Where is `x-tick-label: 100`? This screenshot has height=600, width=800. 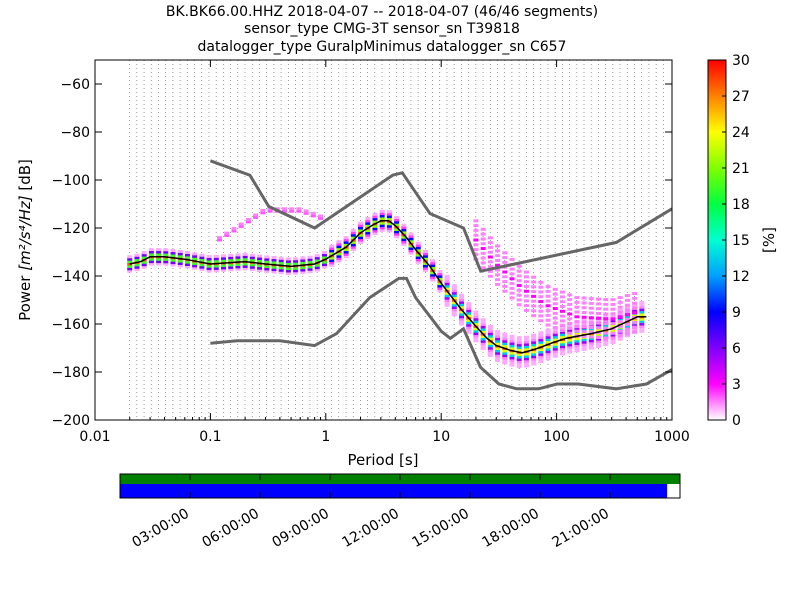
x-tick-label: 100 is located at coordinates (556, 437).